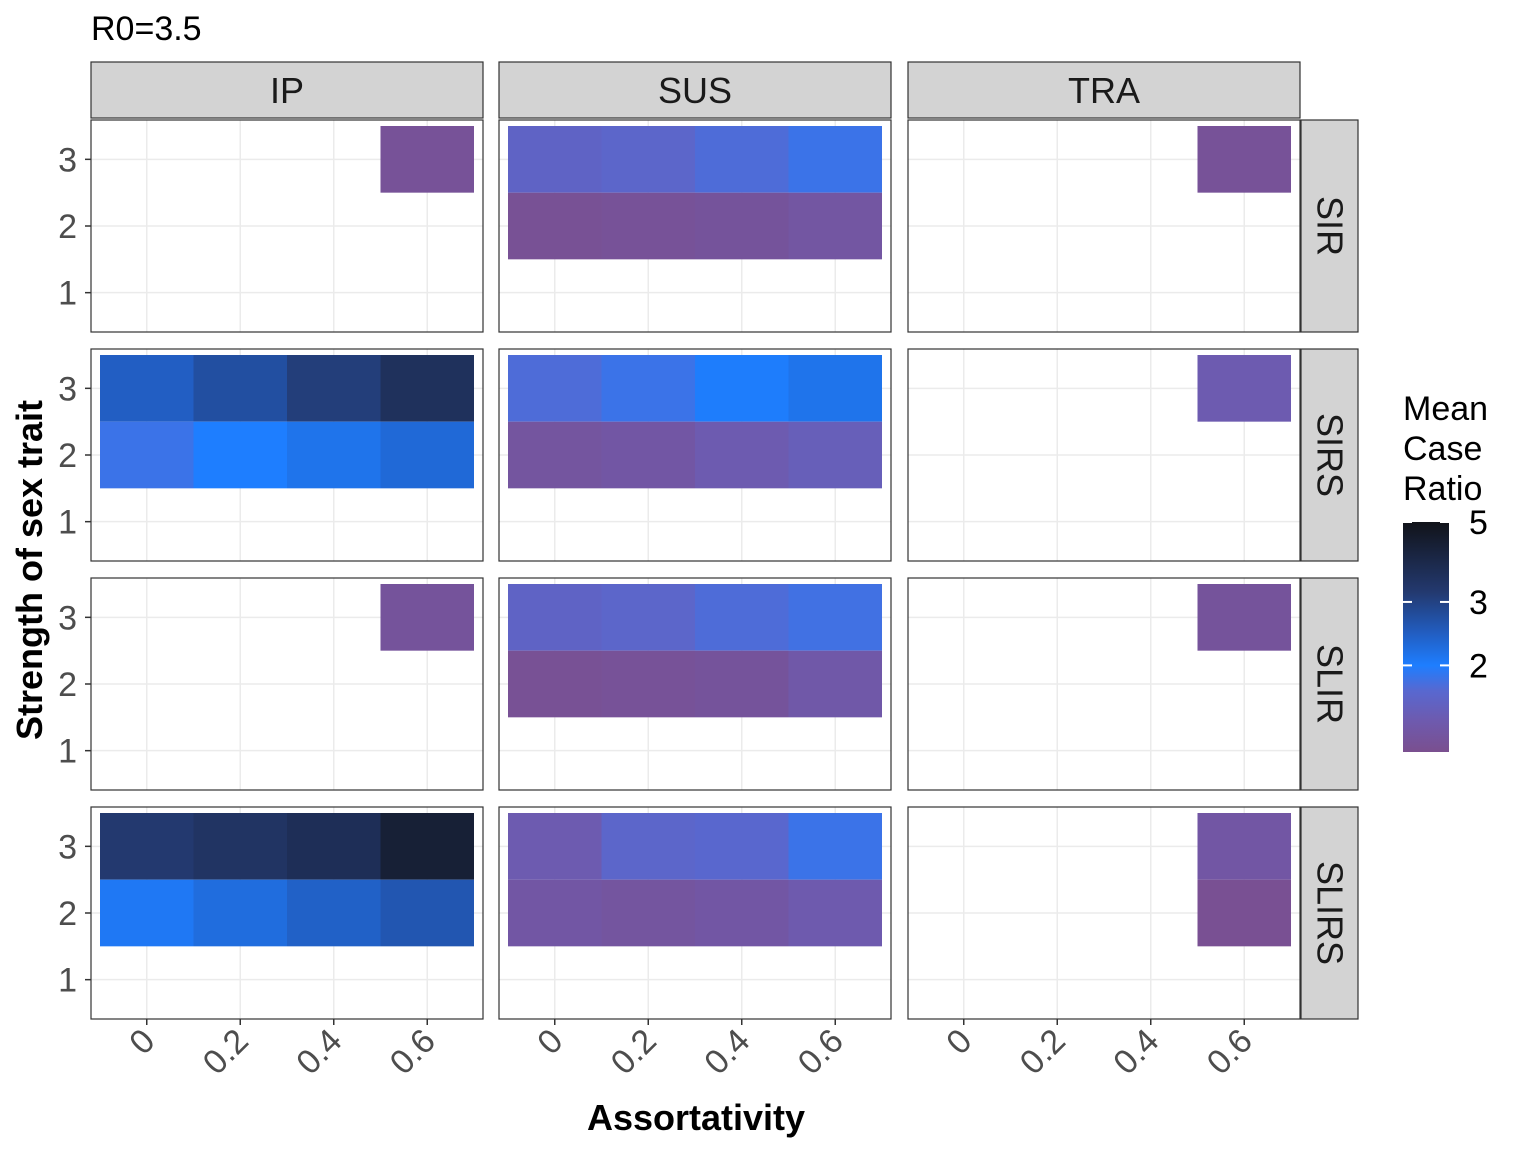 The width and height of the screenshot is (1536, 1152). I want to click on legend-color-bar, so click(1426, 637).